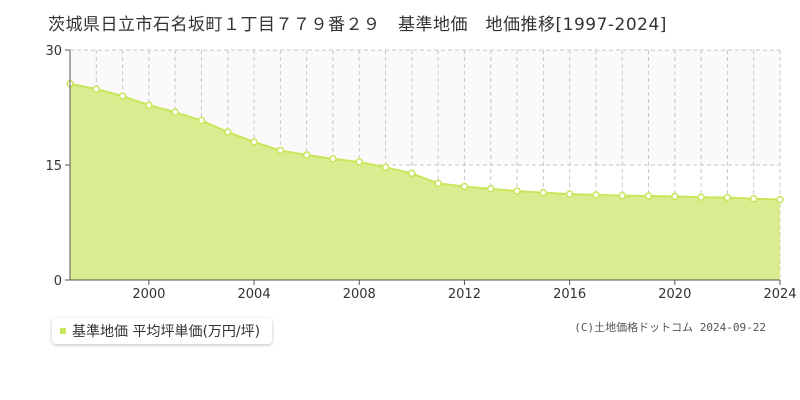 This screenshot has height=400, width=800. What do you see at coordinates (464, 294) in the screenshot?
I see `x-tick-label: 2012` at bounding box center [464, 294].